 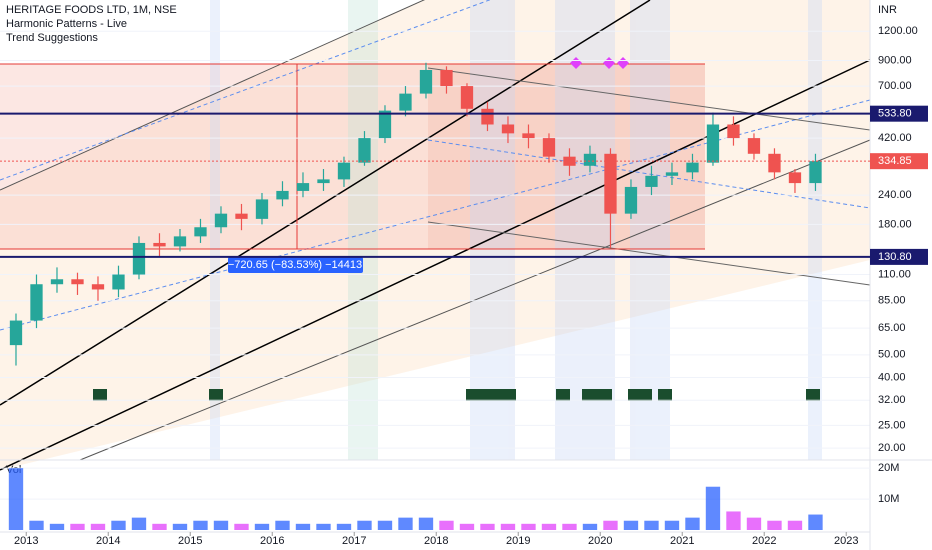 What do you see at coordinates (846, 541) in the screenshot?
I see `x-tick-label: 2023` at bounding box center [846, 541].